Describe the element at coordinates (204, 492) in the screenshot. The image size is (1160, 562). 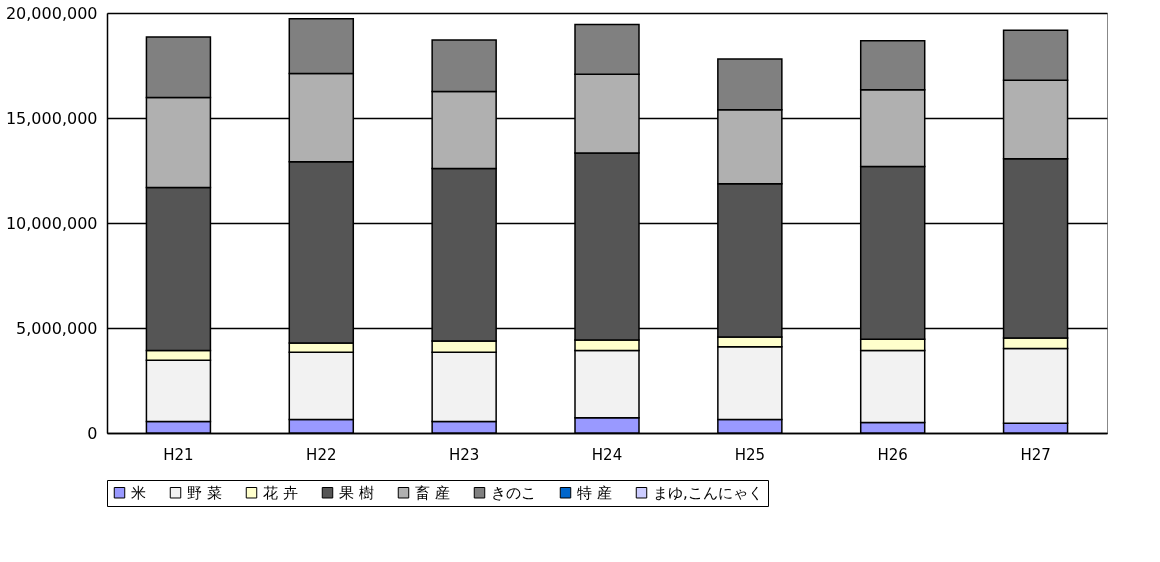
I see `legend-label: 野 菜` at that location.